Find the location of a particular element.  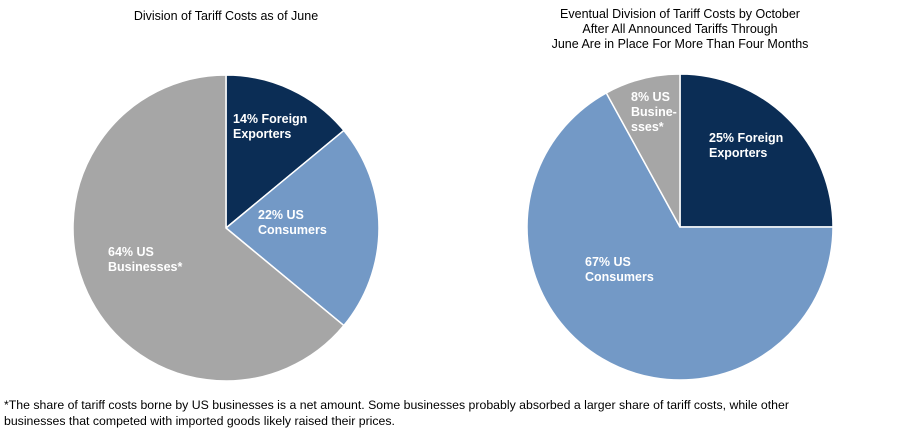

slice-label: 64% US Businesses* is located at coordinates (145, 259).